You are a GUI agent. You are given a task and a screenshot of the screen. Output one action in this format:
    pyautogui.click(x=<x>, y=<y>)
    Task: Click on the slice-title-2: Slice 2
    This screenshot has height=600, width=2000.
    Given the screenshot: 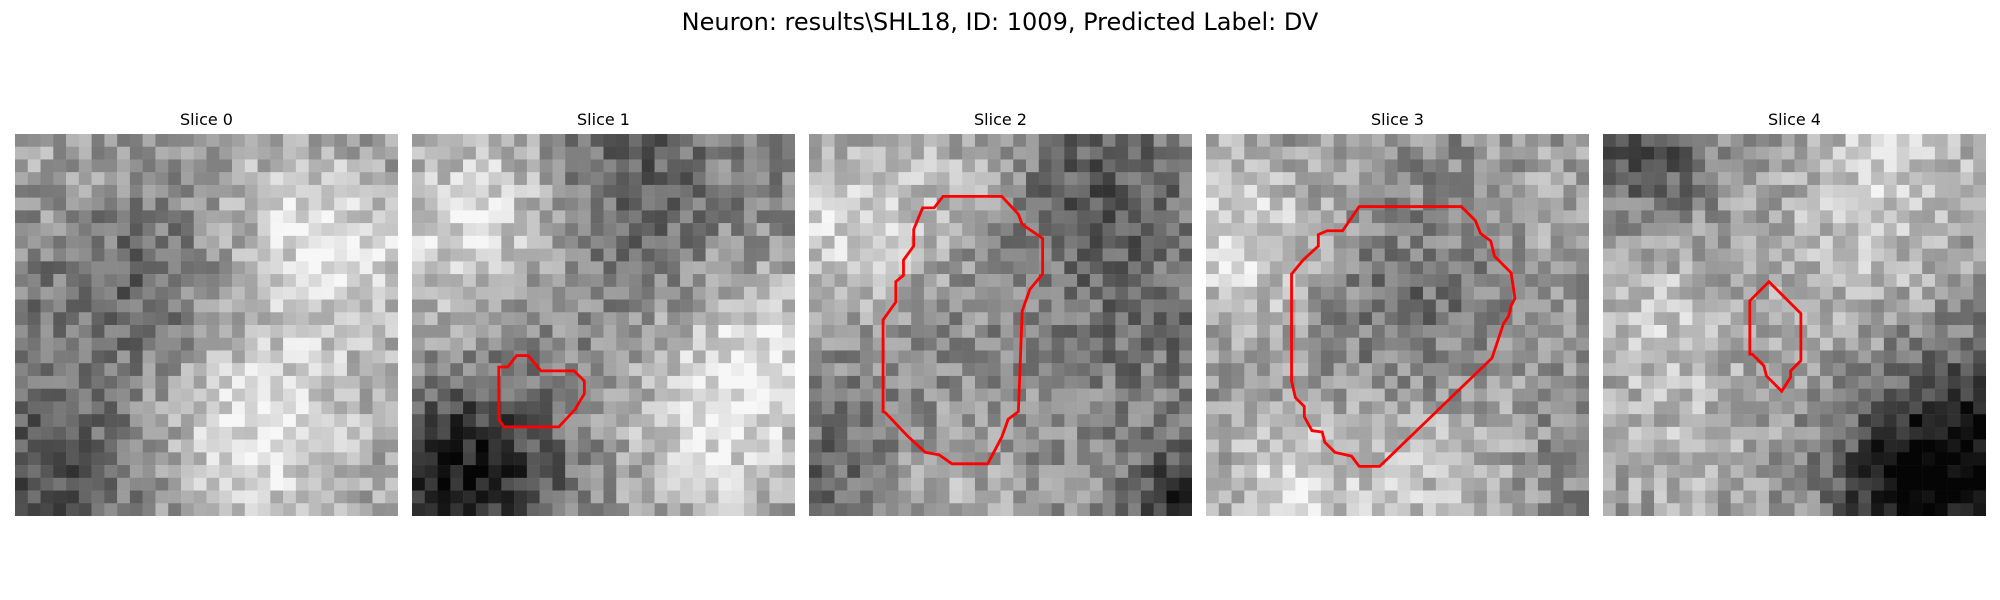 What is the action you would take?
    pyautogui.click(x=1000, y=119)
    